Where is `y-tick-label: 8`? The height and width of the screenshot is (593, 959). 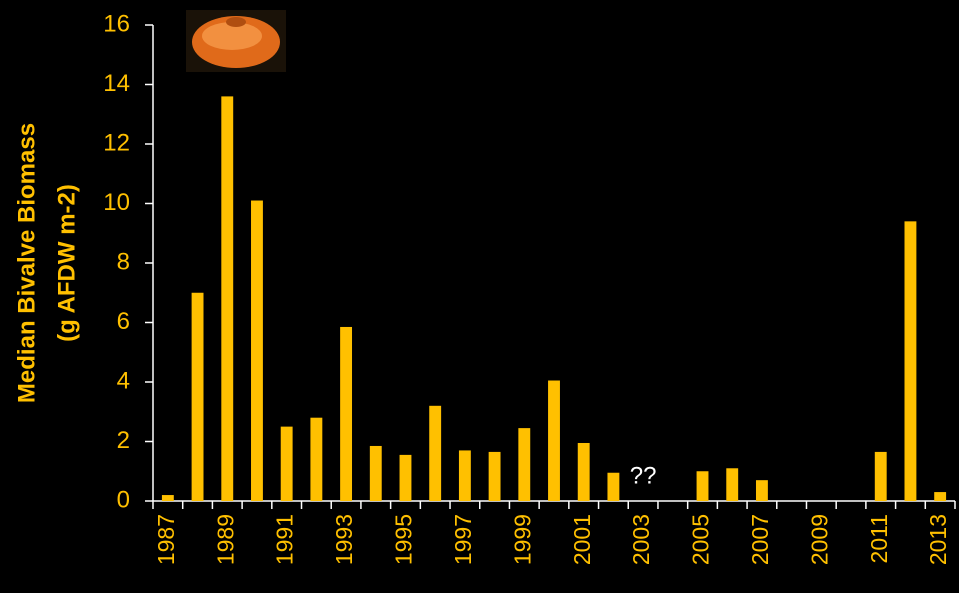 y-tick-label: 8 is located at coordinates (123, 261).